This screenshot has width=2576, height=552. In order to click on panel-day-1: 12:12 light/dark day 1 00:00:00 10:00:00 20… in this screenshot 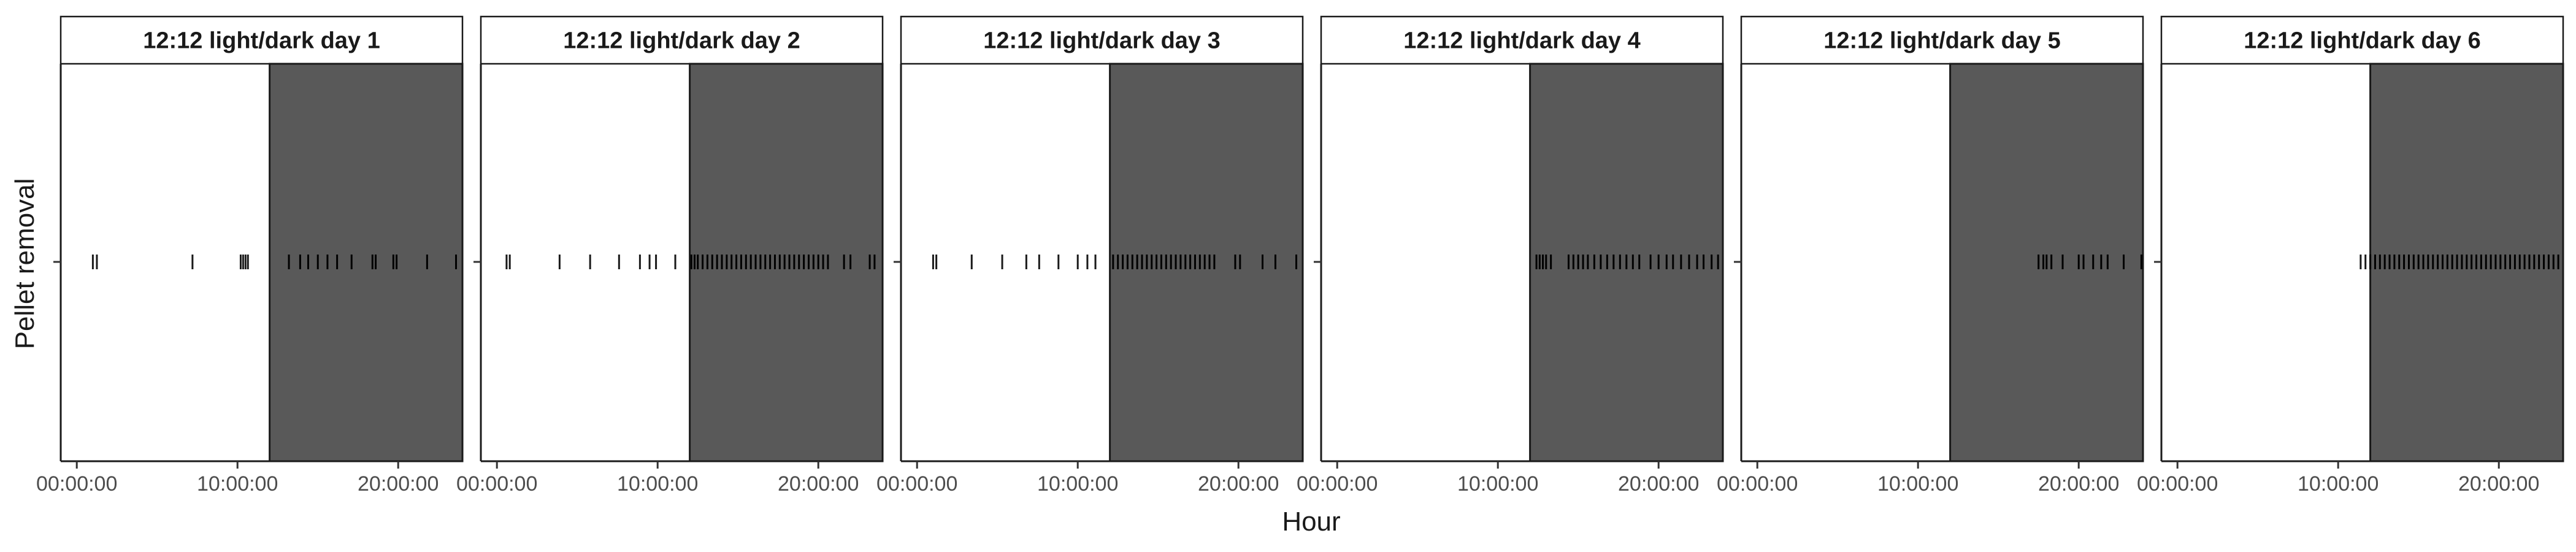, I will do `click(250, 255)`.